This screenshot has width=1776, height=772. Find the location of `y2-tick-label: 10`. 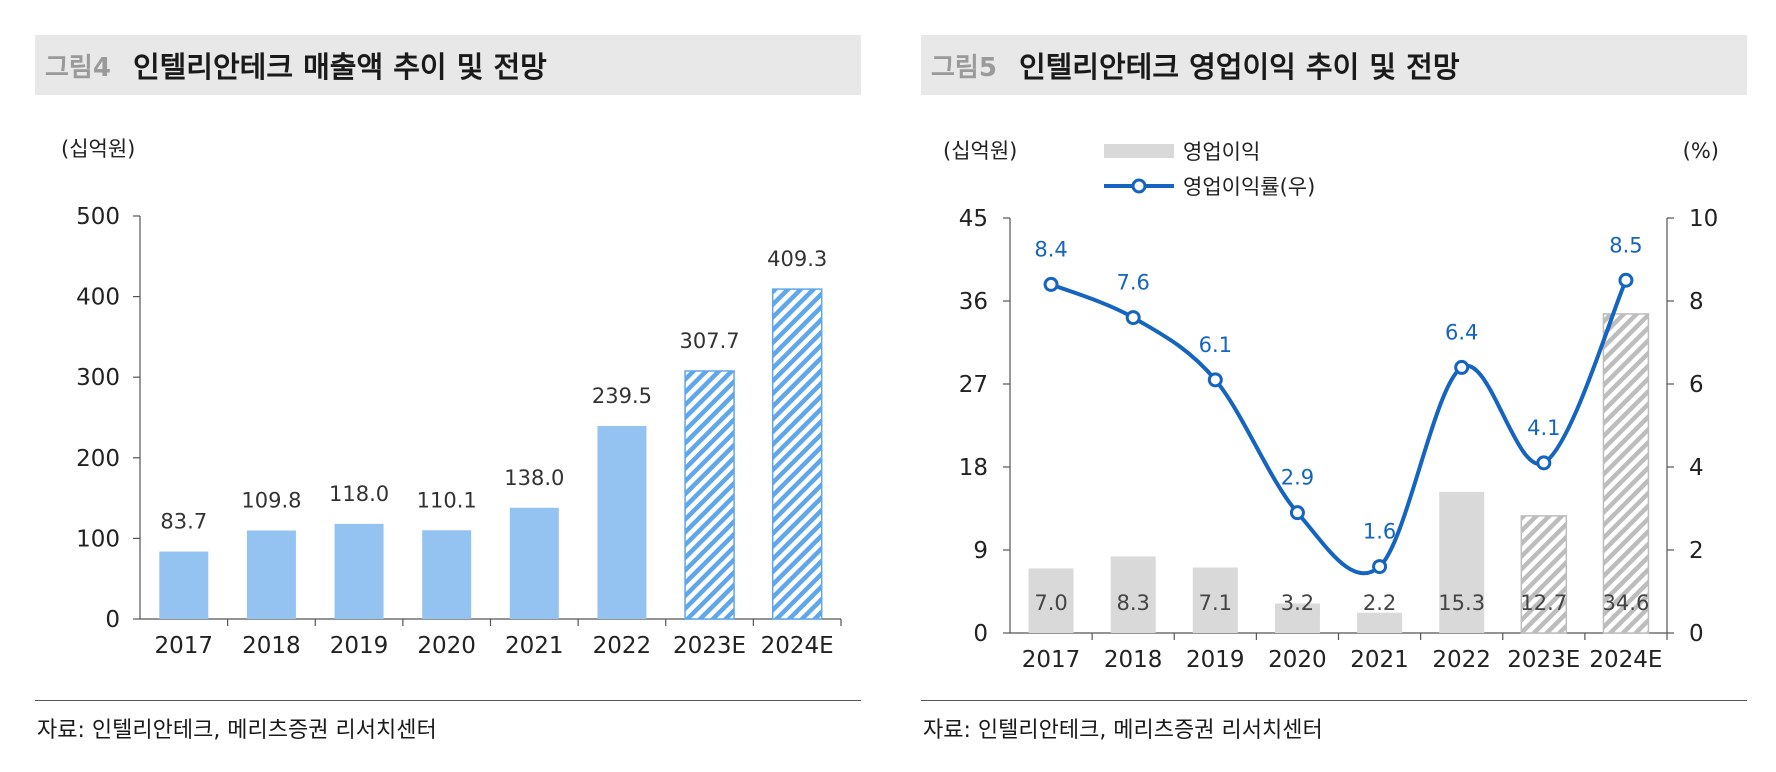

y2-tick-label: 10 is located at coordinates (1703, 219).